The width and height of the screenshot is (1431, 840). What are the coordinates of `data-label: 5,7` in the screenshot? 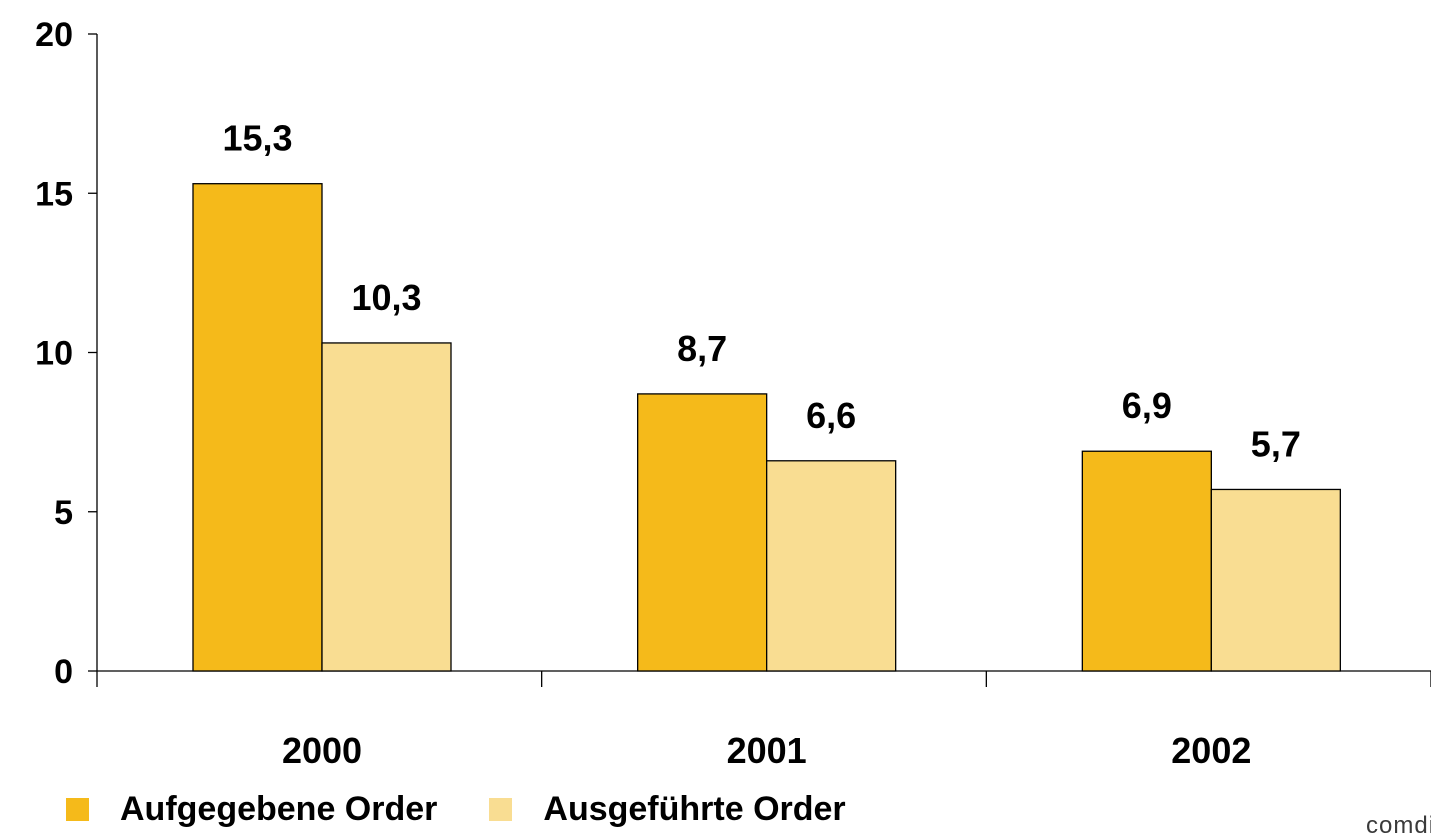 It's located at (1276, 443).